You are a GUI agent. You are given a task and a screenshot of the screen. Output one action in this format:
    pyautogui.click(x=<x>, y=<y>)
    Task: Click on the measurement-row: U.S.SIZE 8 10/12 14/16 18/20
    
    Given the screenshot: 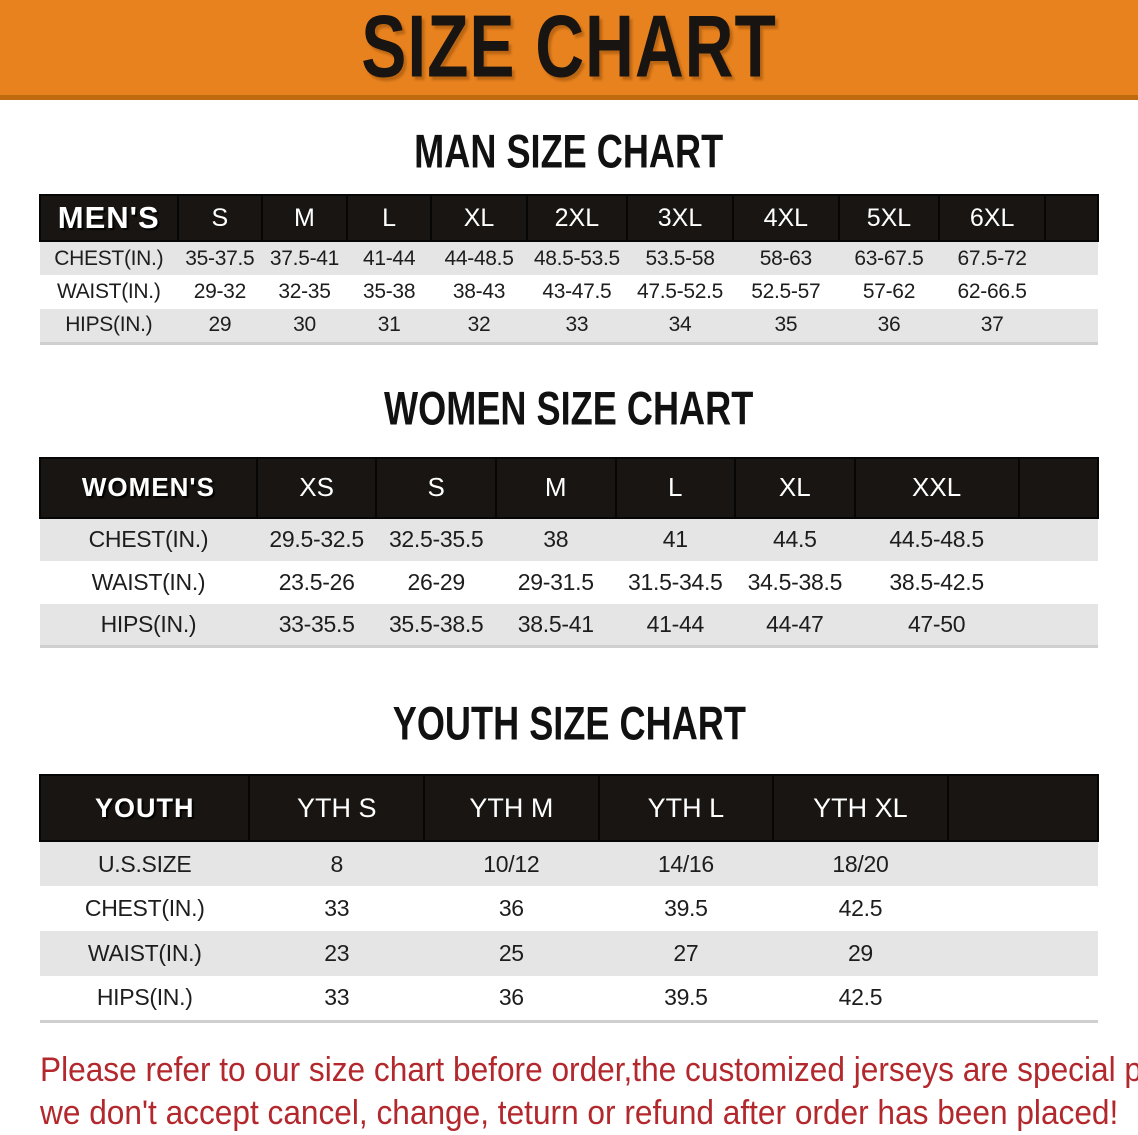 What is the action you would take?
    pyautogui.click(x=569, y=863)
    